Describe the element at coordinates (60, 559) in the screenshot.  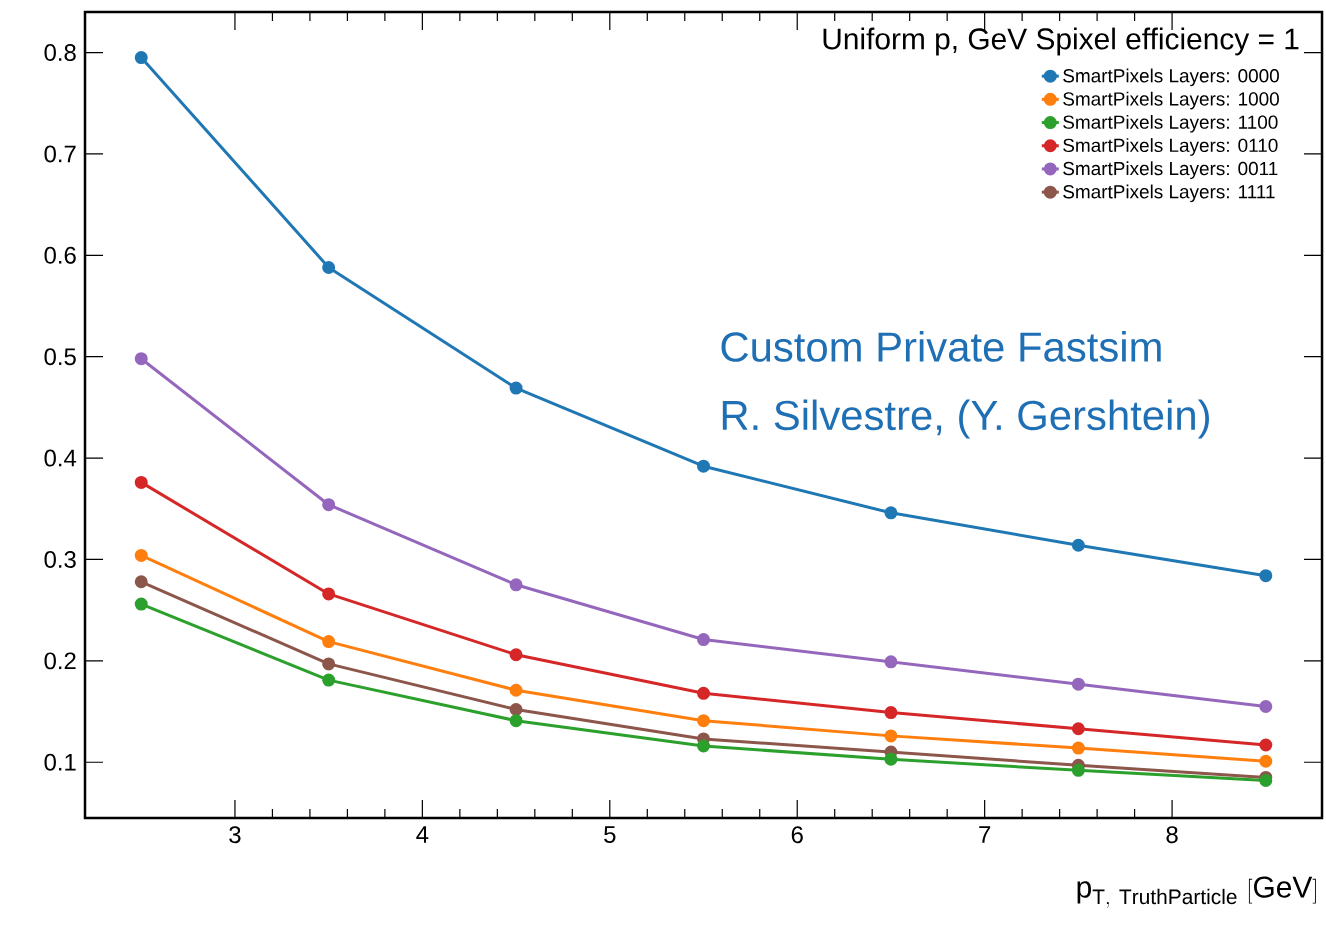
I see `y-tick-label: 0.3` at that location.